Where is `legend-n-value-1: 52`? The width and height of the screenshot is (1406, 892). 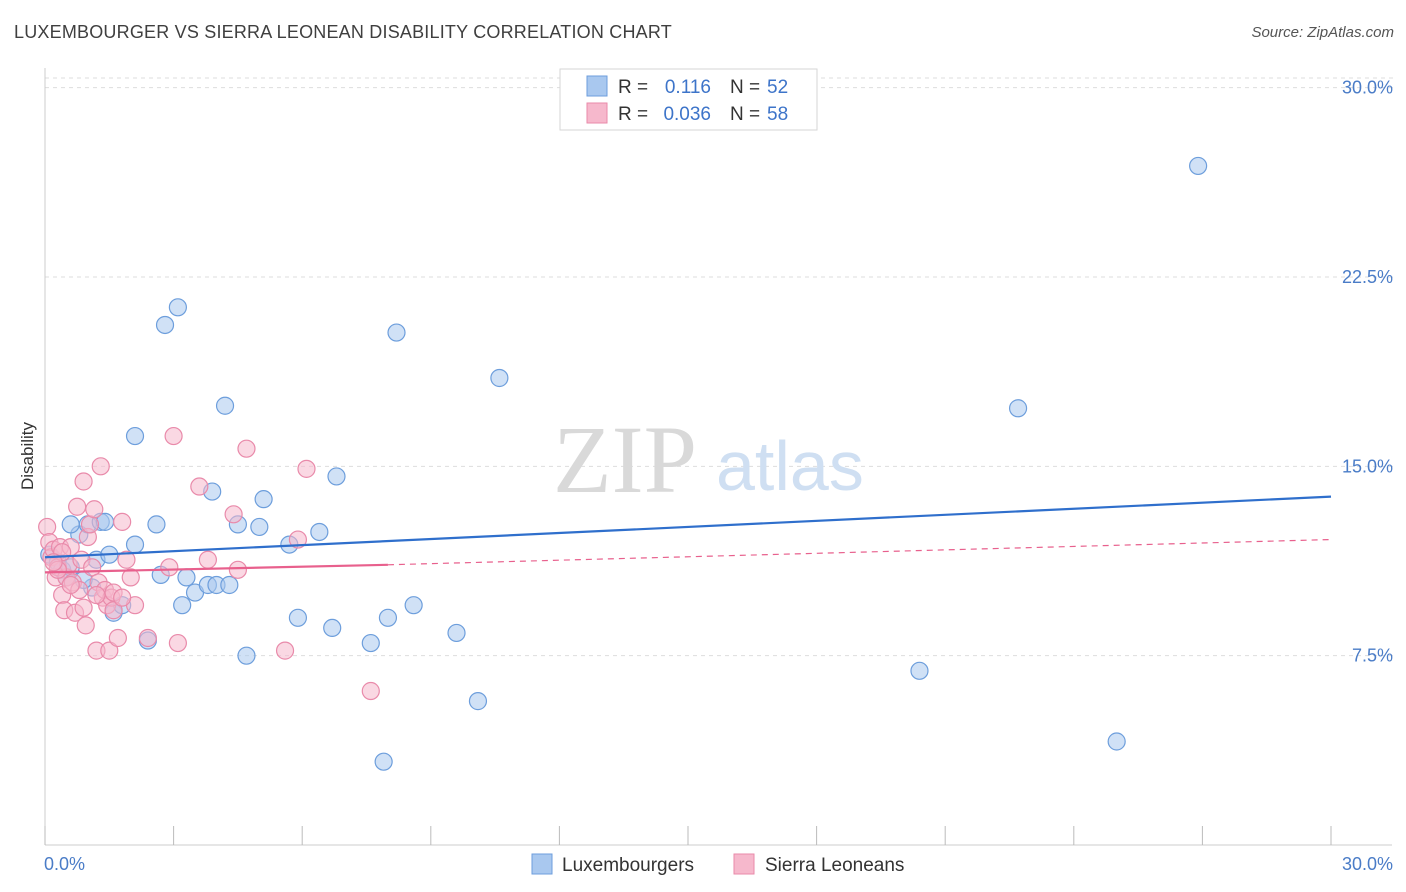
legend-n-value-1: 52 is located at coordinates (777, 87).